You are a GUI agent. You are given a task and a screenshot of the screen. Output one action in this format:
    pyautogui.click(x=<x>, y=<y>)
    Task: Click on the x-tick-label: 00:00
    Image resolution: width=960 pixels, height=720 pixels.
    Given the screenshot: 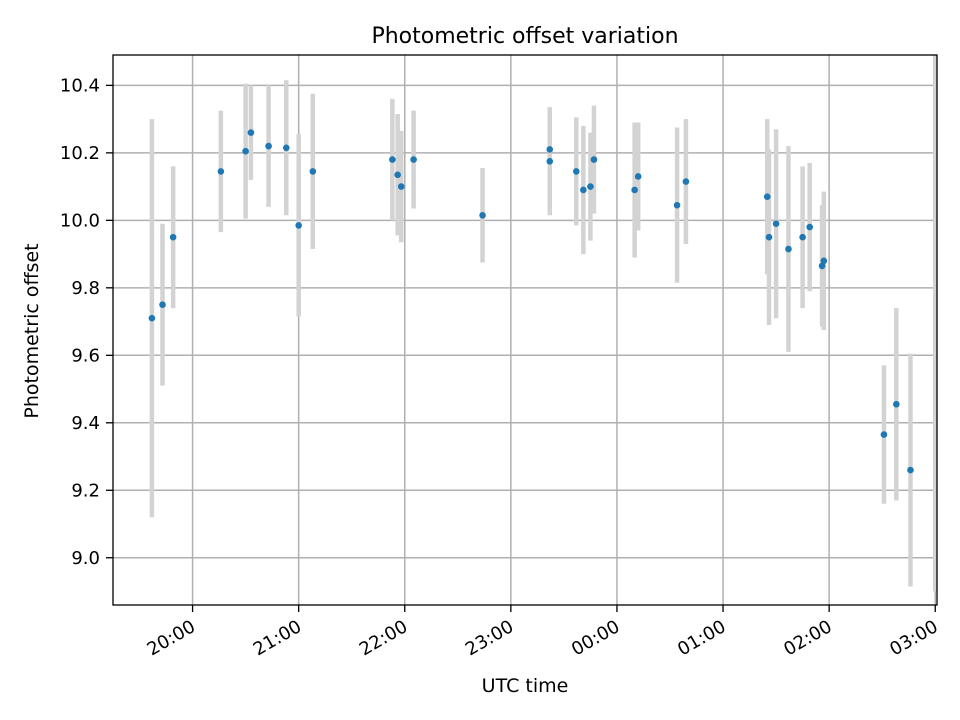 What is the action you would take?
    pyautogui.click(x=595, y=638)
    